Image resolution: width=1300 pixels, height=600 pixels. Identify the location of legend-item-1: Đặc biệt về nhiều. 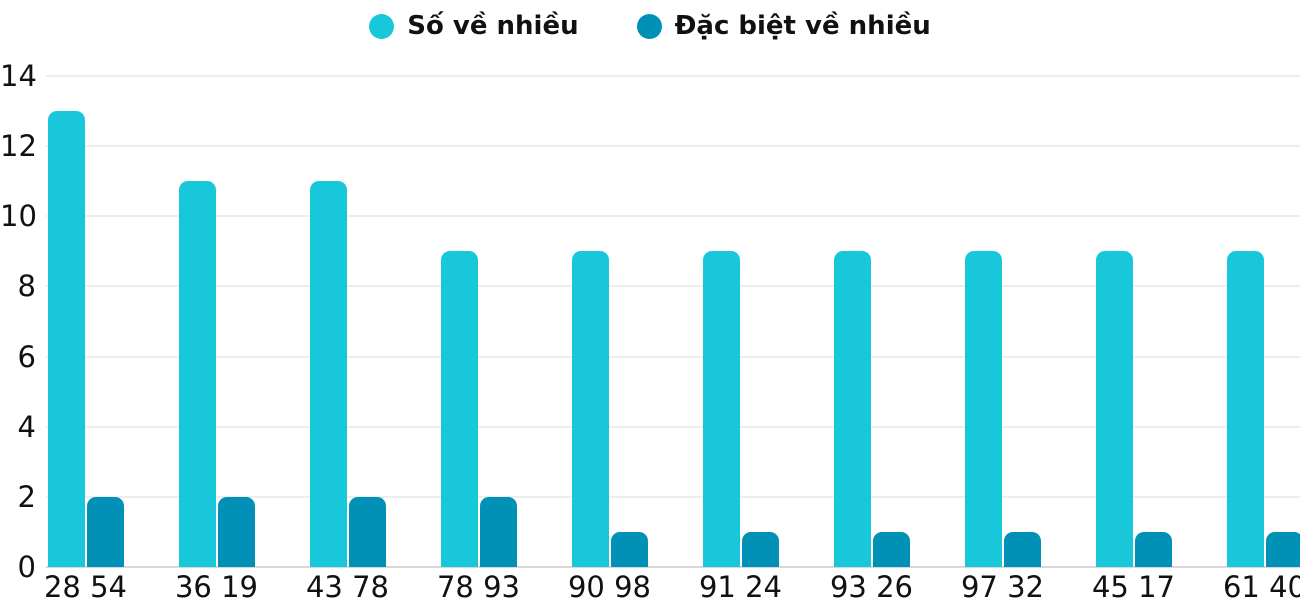
(783, 26).